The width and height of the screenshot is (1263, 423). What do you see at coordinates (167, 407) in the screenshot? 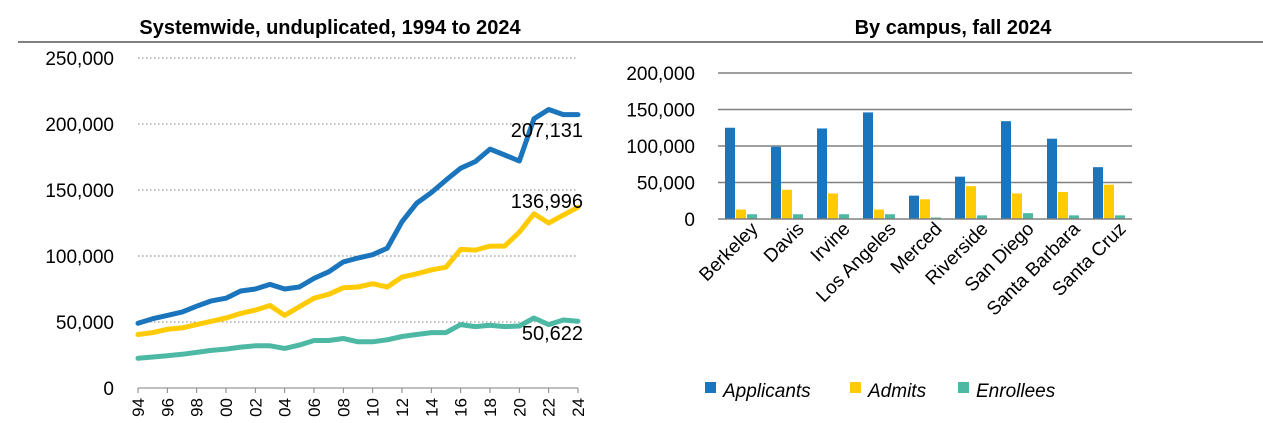
I see `x-tick-label: 96` at bounding box center [167, 407].